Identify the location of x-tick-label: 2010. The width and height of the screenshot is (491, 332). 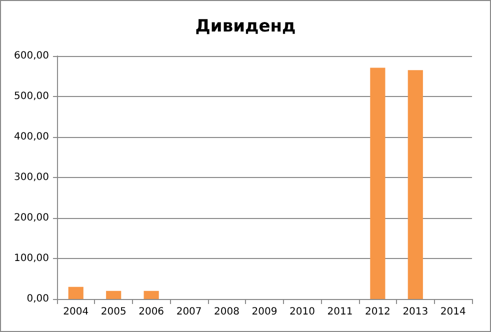
(302, 312).